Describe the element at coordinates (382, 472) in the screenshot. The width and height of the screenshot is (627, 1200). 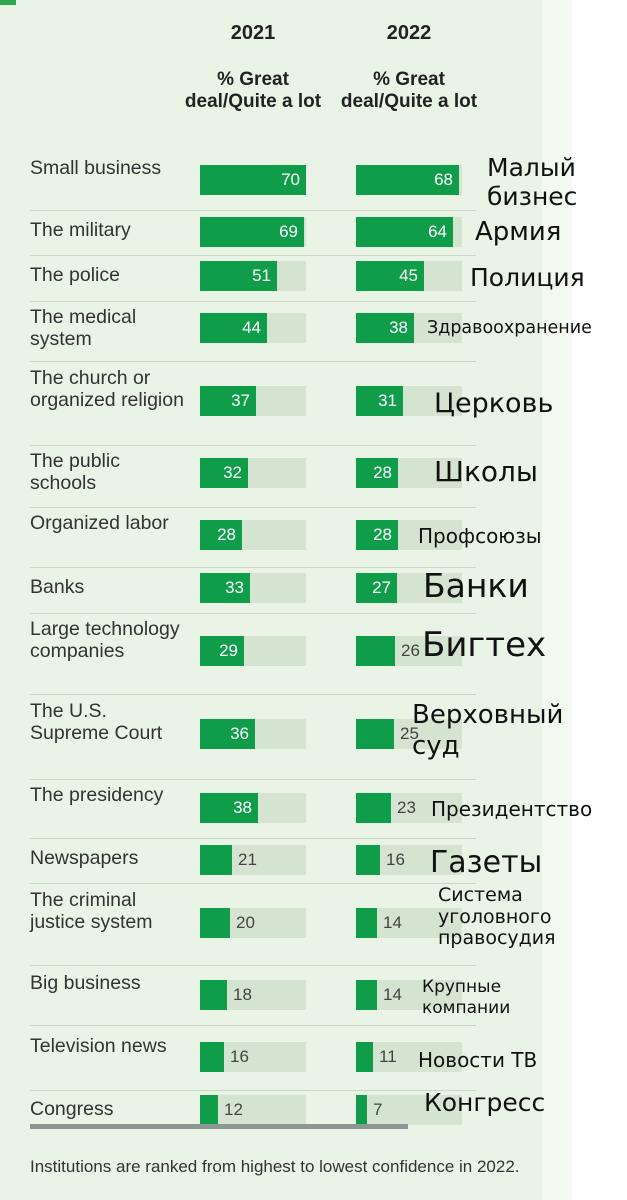
I see `data-label-2022: 28` at that location.